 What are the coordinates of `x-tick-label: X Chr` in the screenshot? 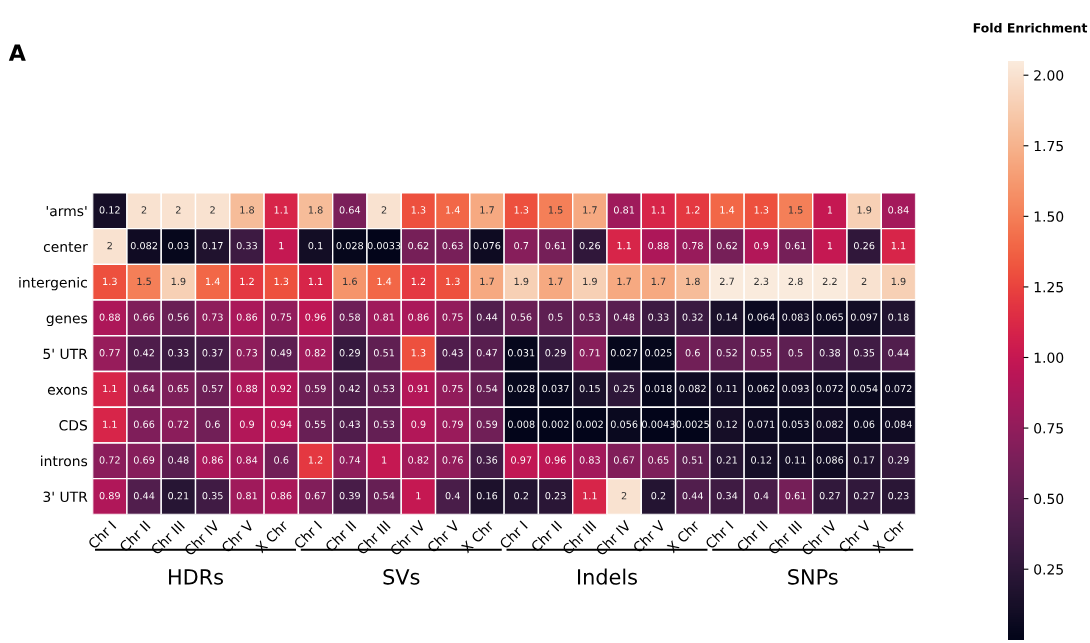 It's located at (477, 536).